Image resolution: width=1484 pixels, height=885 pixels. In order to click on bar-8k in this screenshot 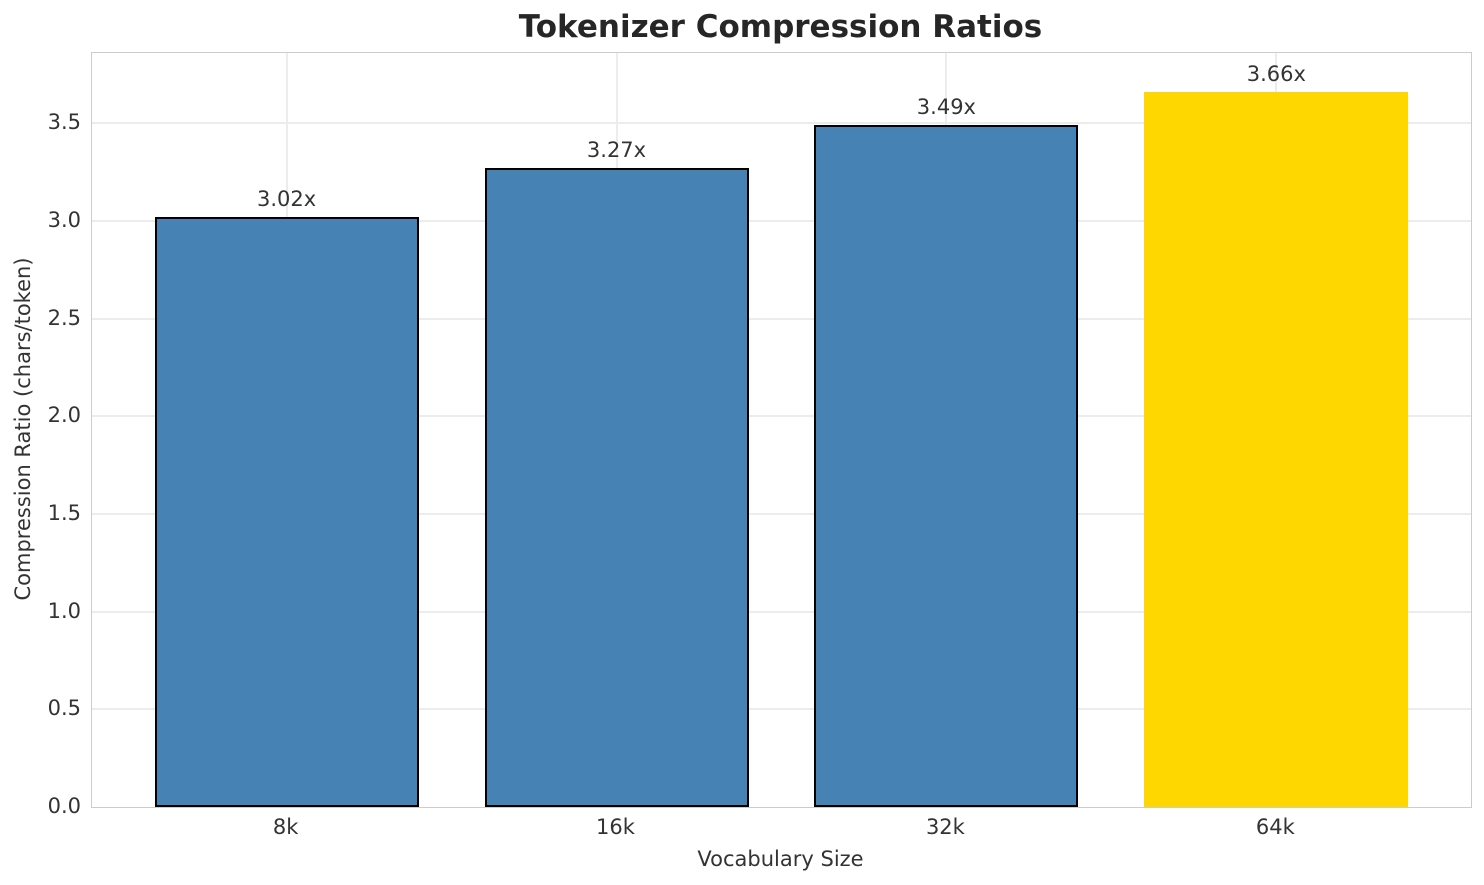, I will do `click(286, 512)`.